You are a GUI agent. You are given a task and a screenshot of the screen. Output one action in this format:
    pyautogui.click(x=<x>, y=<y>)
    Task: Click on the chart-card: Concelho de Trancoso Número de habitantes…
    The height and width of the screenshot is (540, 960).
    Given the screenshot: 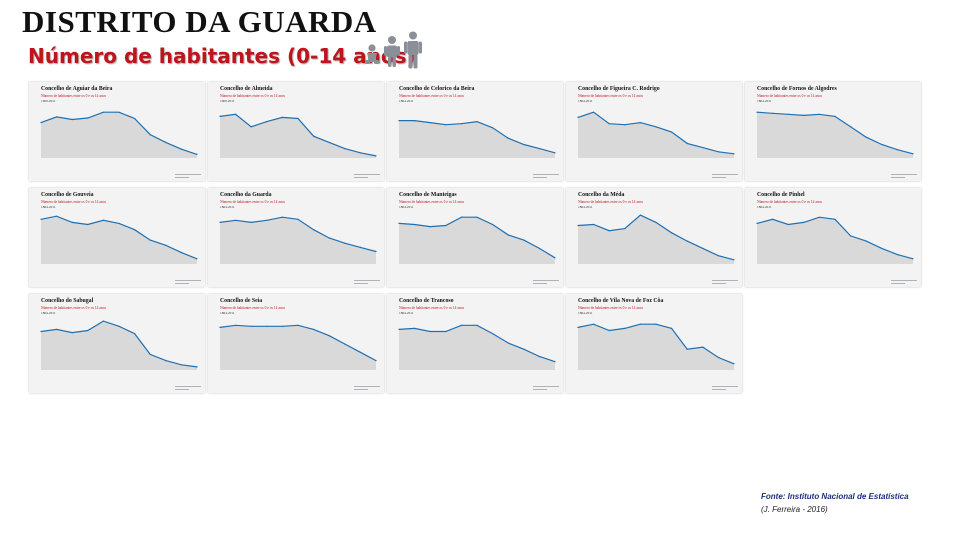 What is the action you would take?
    pyautogui.click(x=475, y=343)
    